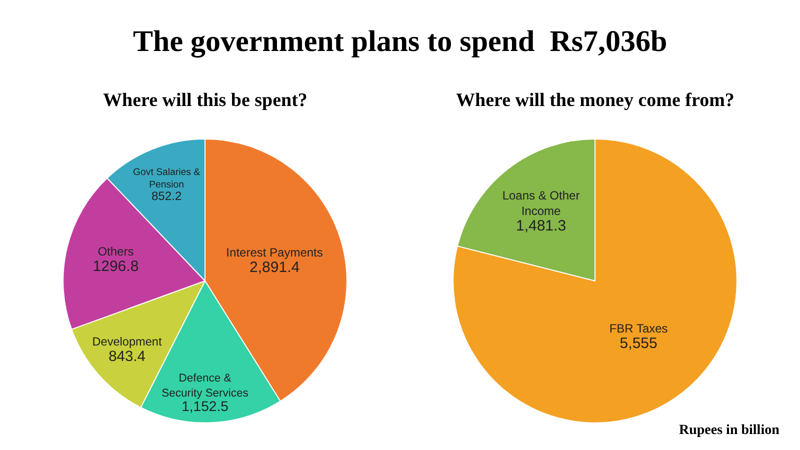  I want to click on data-label: 1296.8, so click(115, 267).